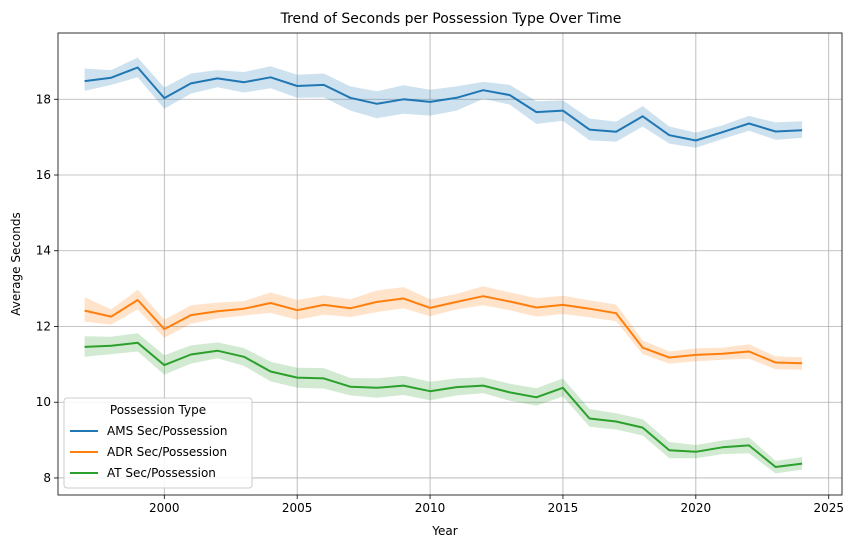  Describe the element at coordinates (43, 326) in the screenshot. I see `y-tick-label: 12` at that location.